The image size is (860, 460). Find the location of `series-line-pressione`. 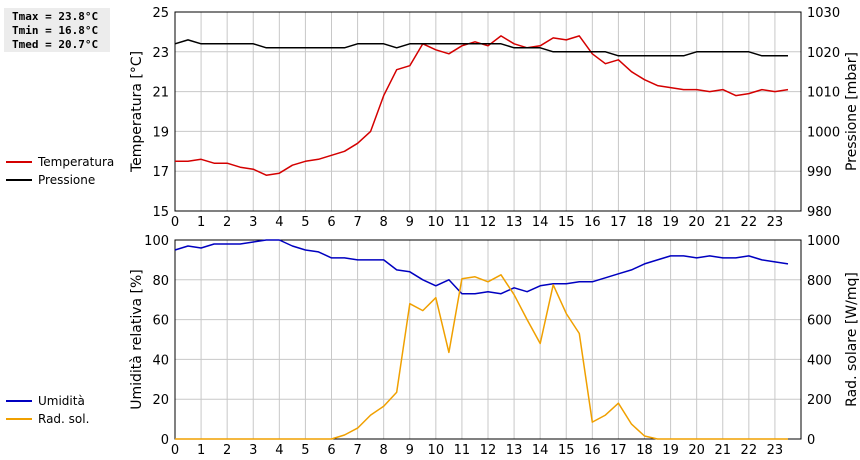

series-line-pressione is located at coordinates (481, 48).